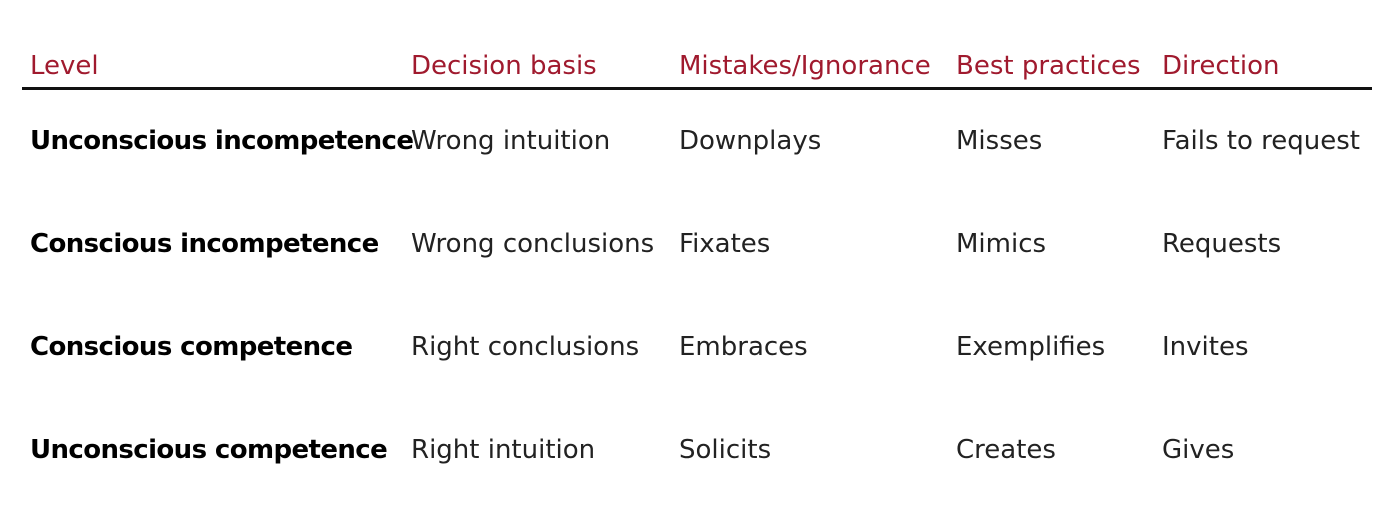 This screenshot has width=1400, height=510. Describe the element at coordinates (204, 244) in the screenshot. I see `level-cell: Conscious incompetence` at that location.